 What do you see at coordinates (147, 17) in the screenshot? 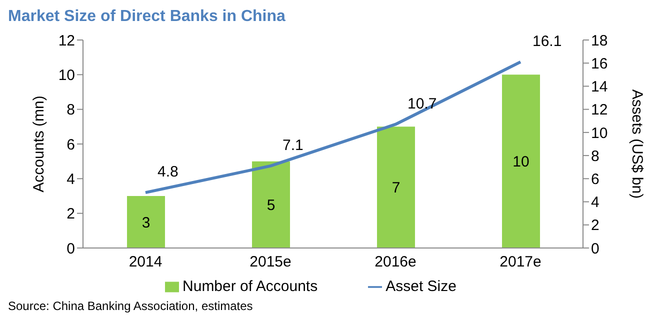
I see `chart-title: Market Size of Direct Banks in China` at bounding box center [147, 17].